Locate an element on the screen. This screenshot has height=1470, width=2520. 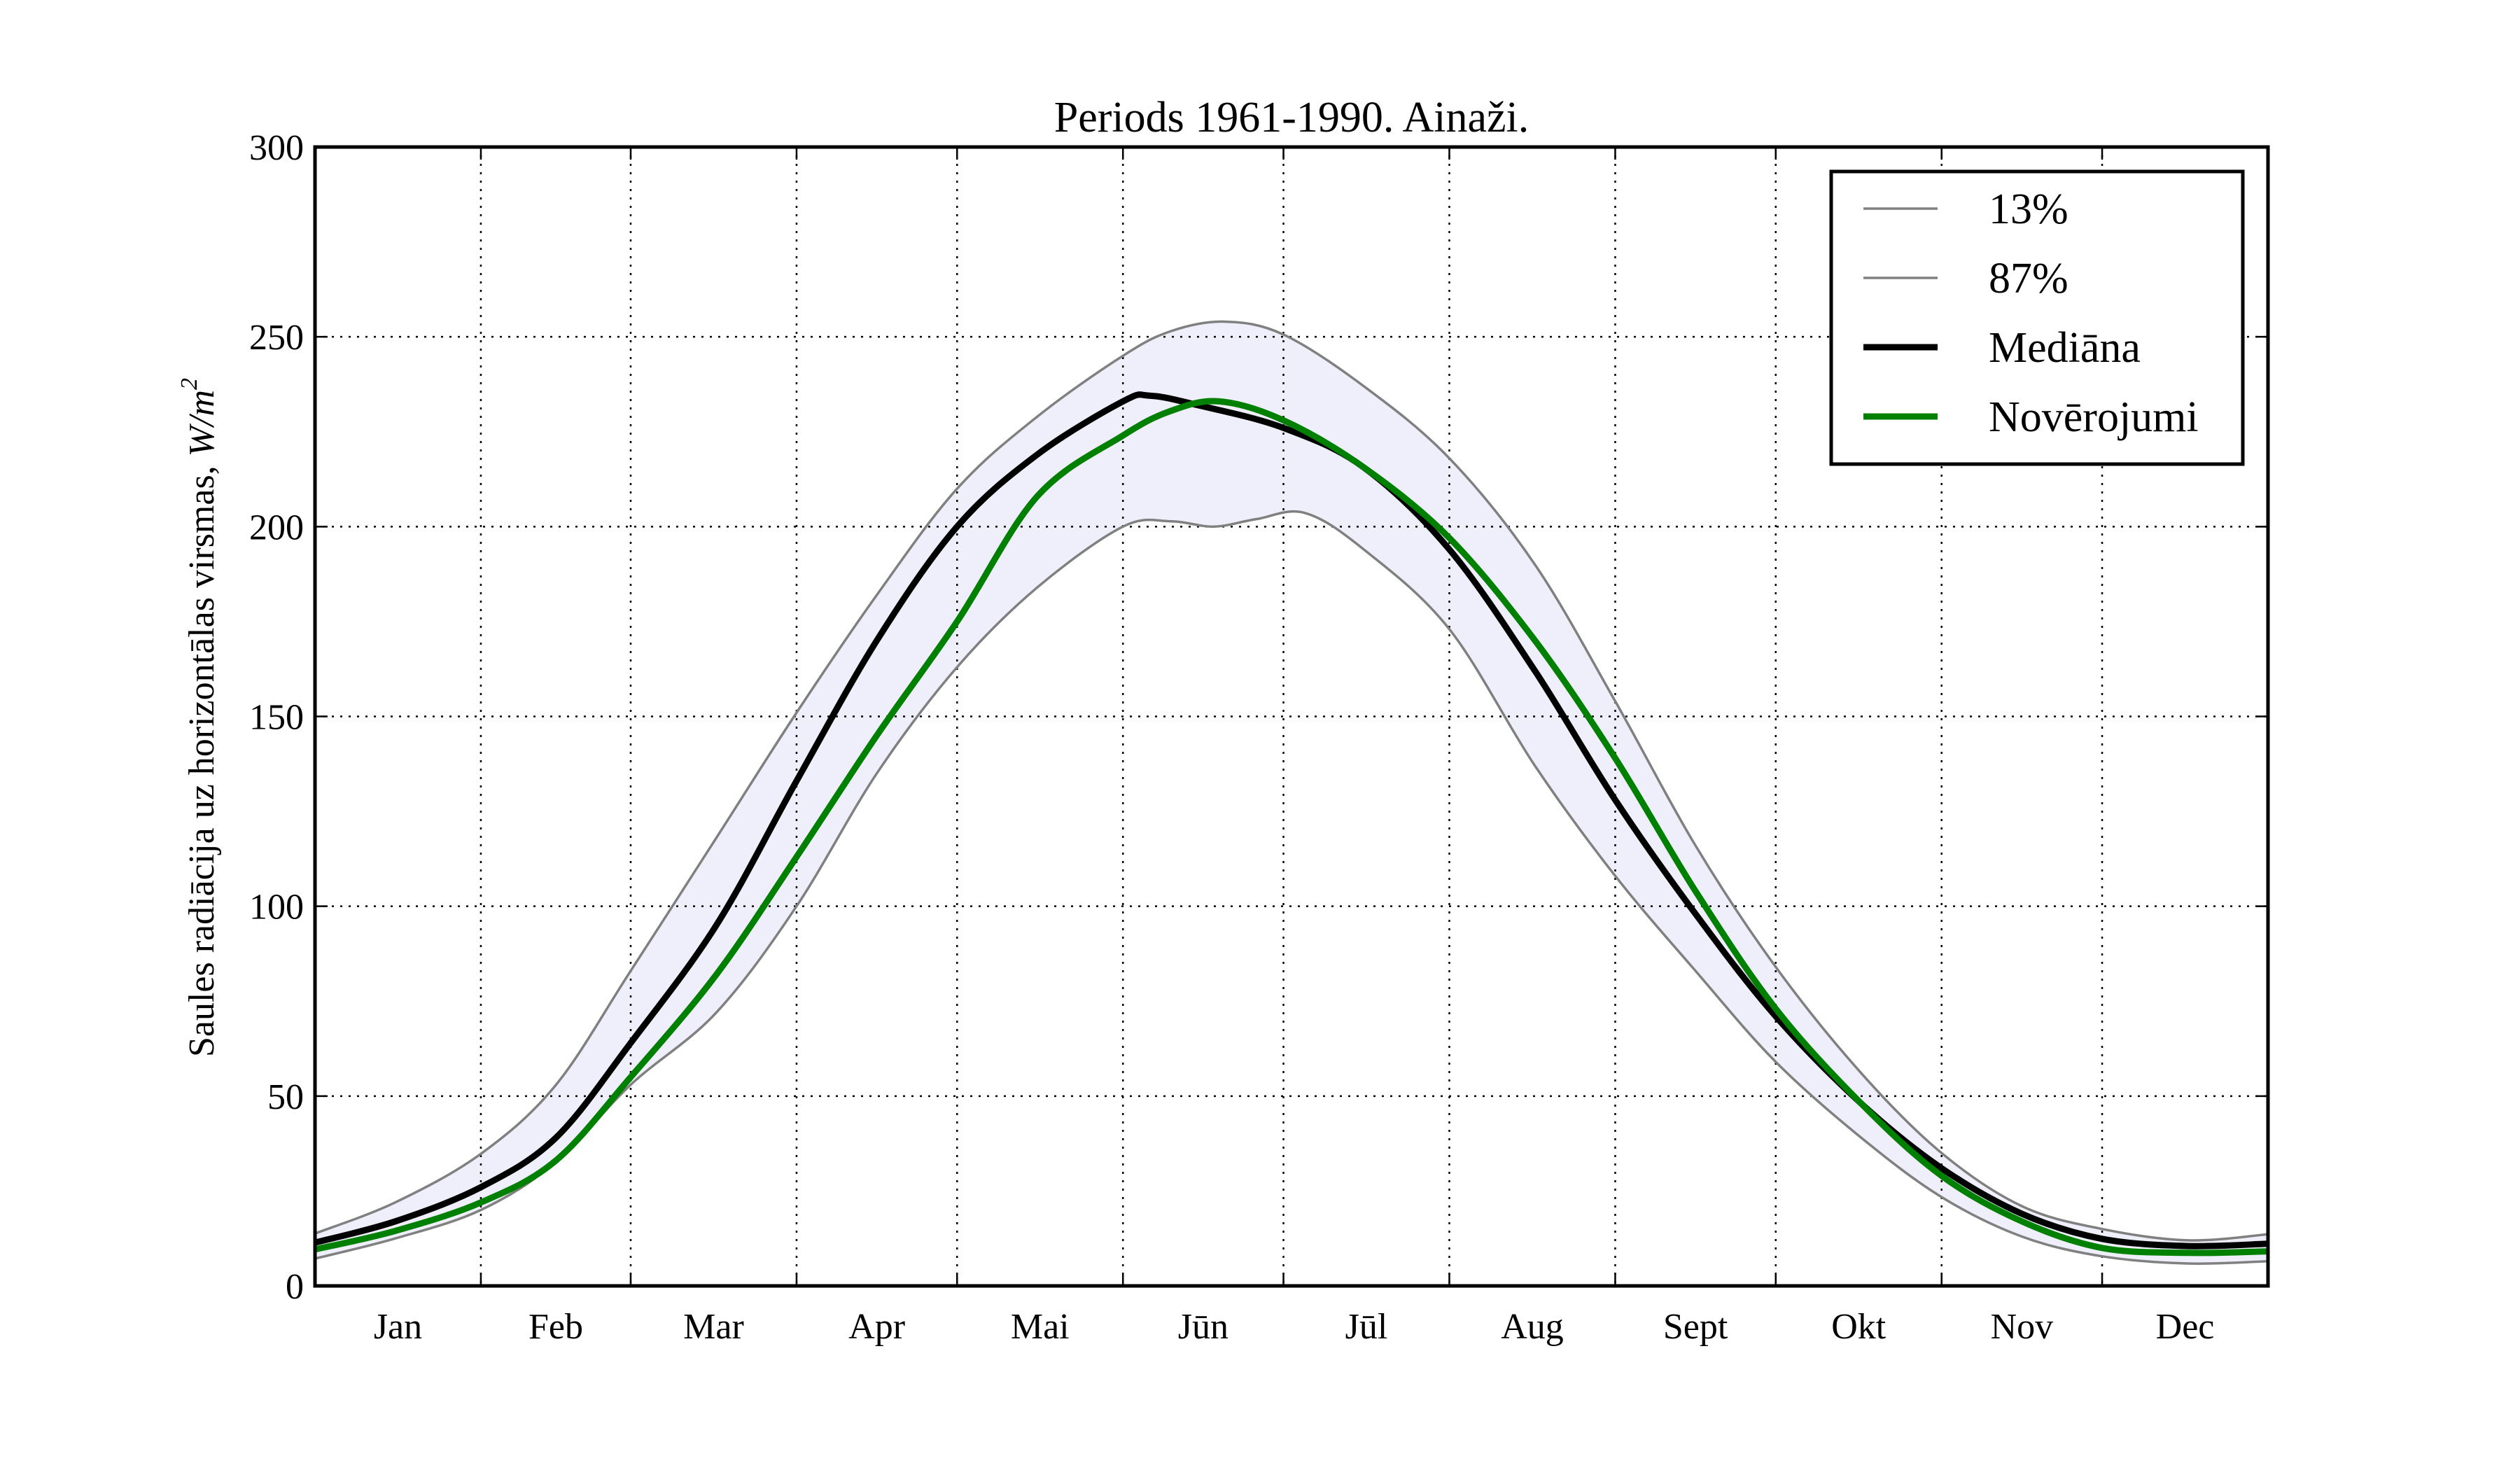
y-tick-label: 100 is located at coordinates (276, 907).